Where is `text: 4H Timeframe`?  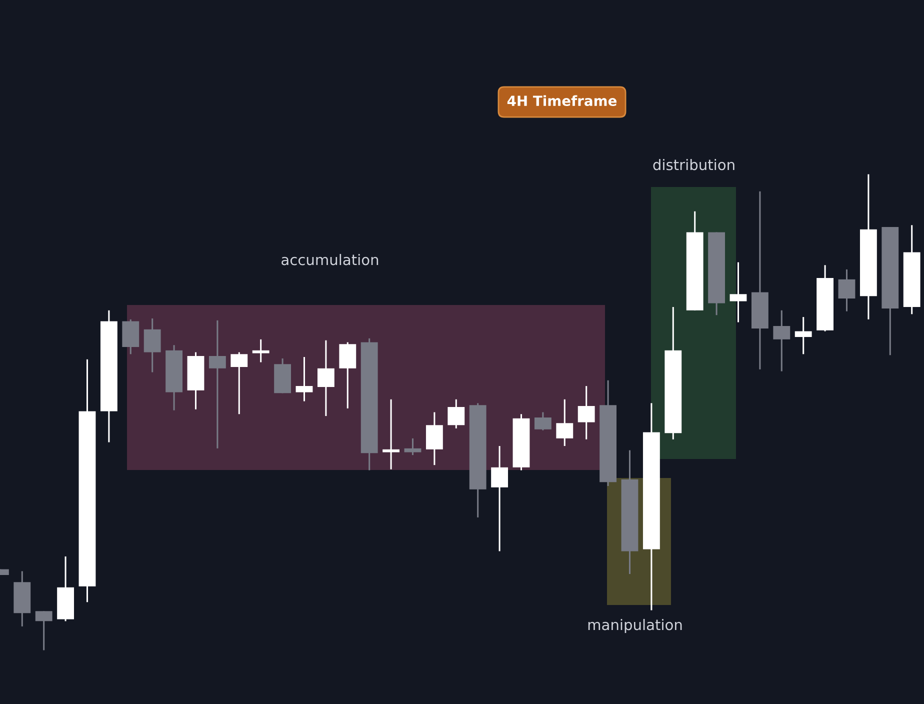
text: 4H Timeframe is located at coordinates (562, 100).